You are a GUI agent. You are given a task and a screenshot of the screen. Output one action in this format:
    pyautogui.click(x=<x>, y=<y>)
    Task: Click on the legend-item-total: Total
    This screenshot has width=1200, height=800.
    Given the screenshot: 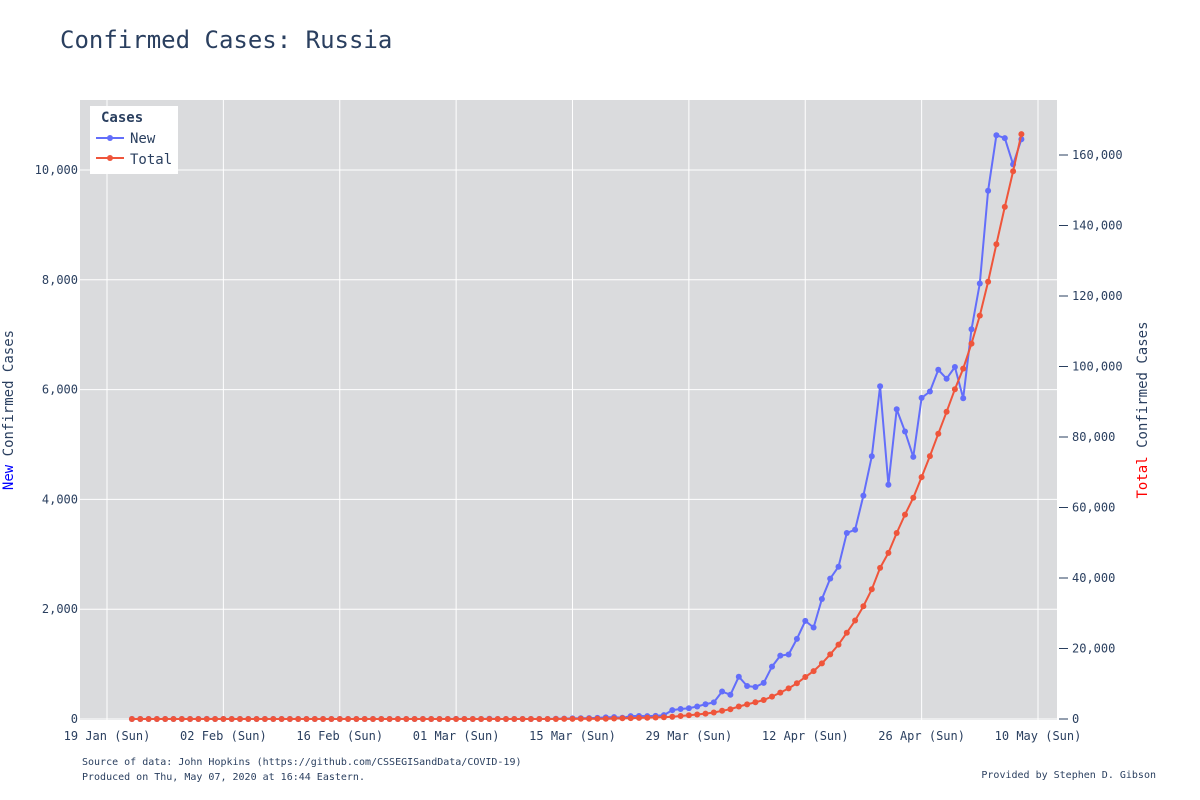 What is the action you would take?
    pyautogui.click(x=134, y=160)
    